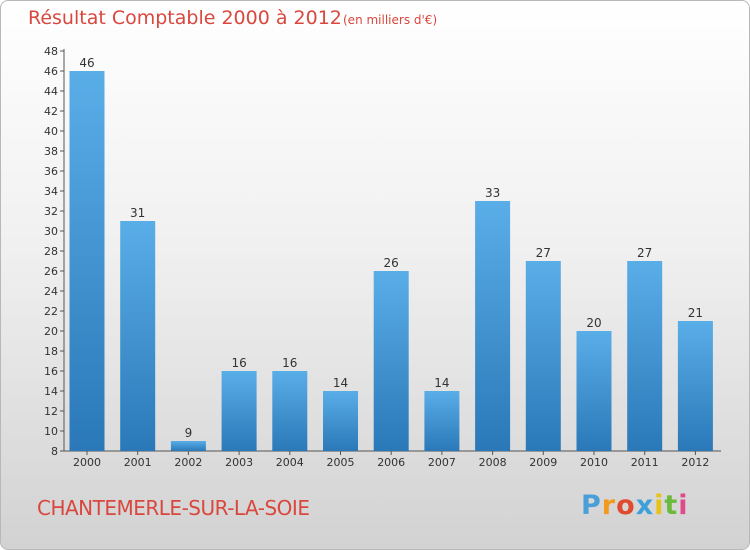 The width and height of the screenshot is (750, 550). I want to click on commune-name: CHANTEMERLE-SUR-LA-SOIE, so click(173, 508).